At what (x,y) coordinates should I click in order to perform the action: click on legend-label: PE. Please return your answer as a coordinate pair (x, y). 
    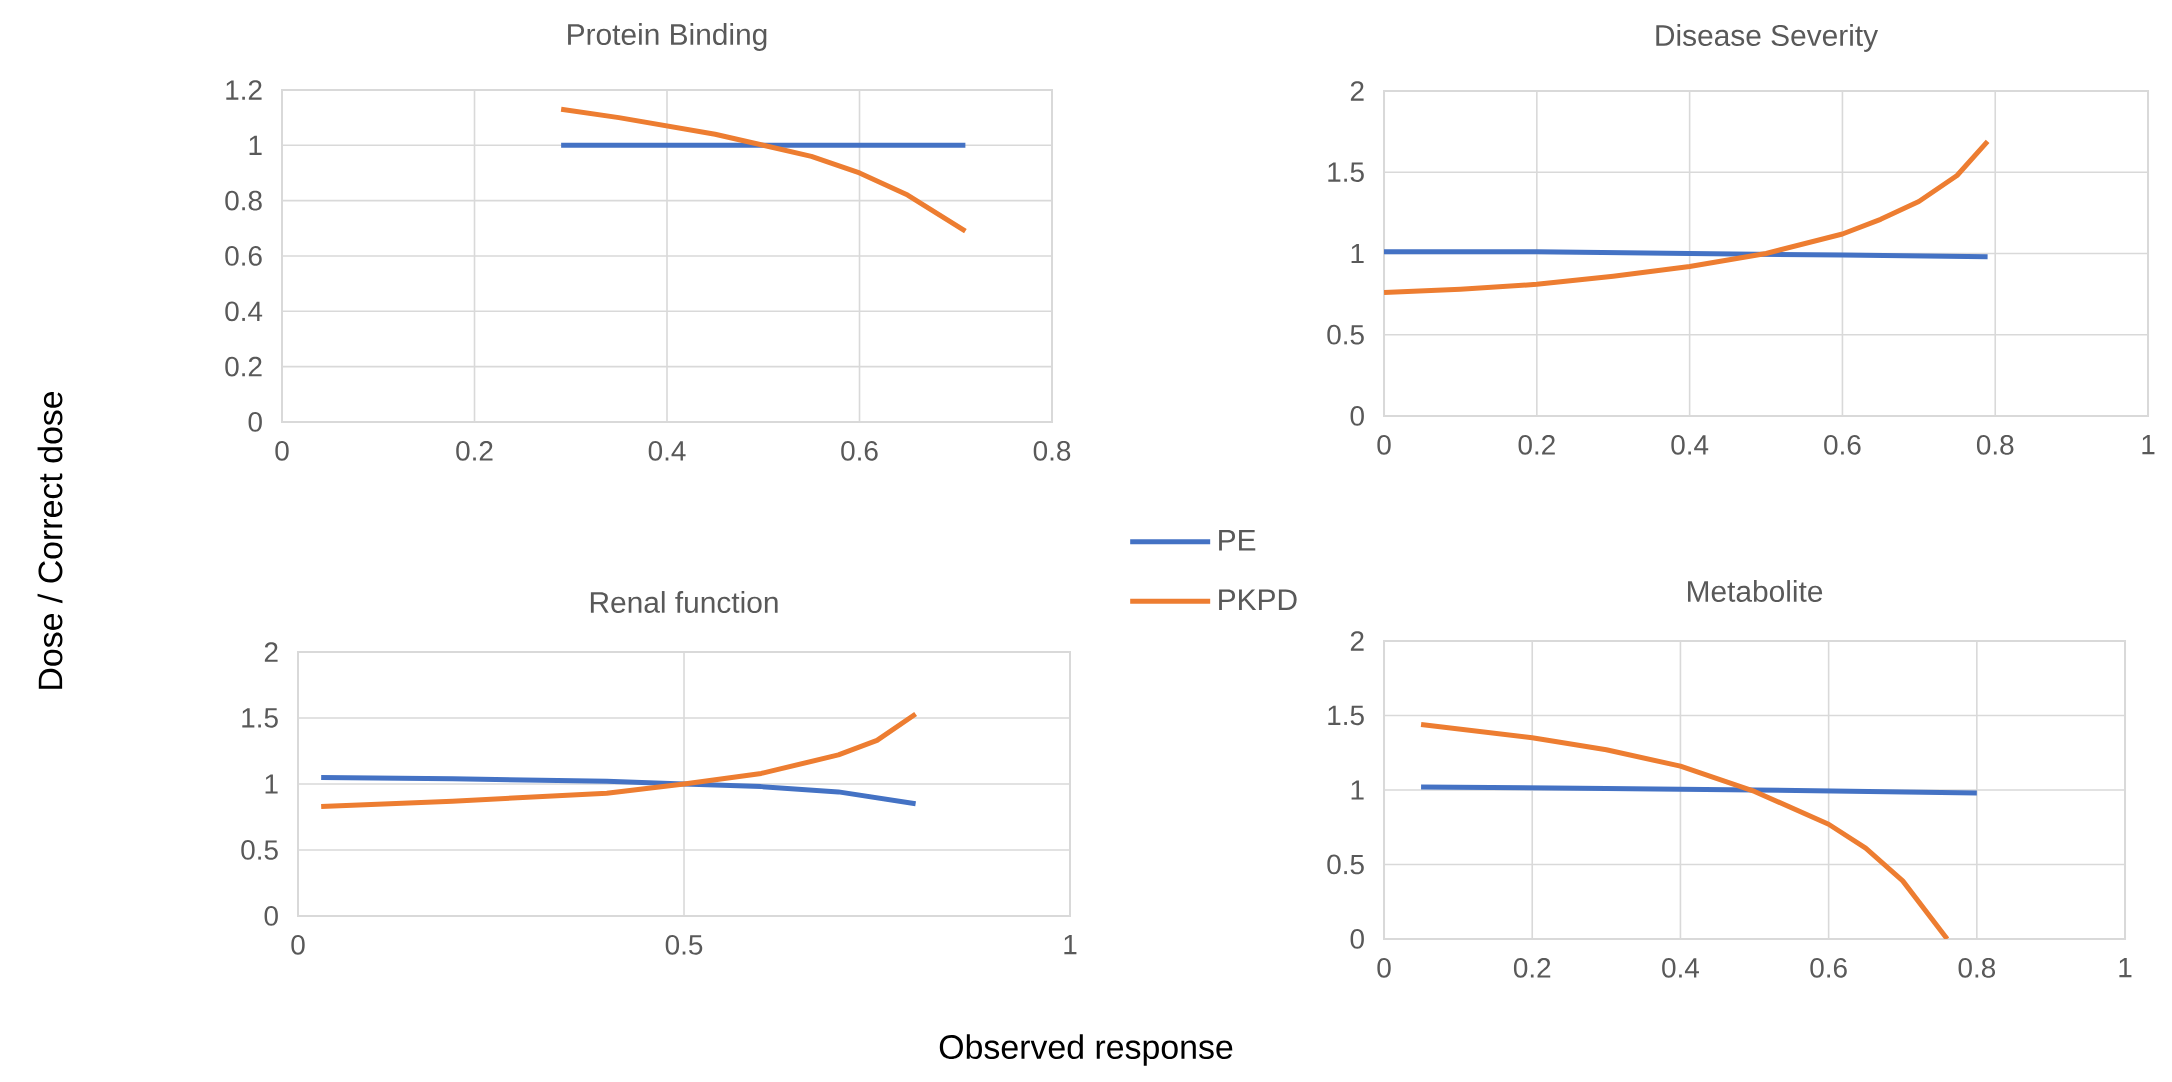
    Looking at the image, I should click on (1237, 540).